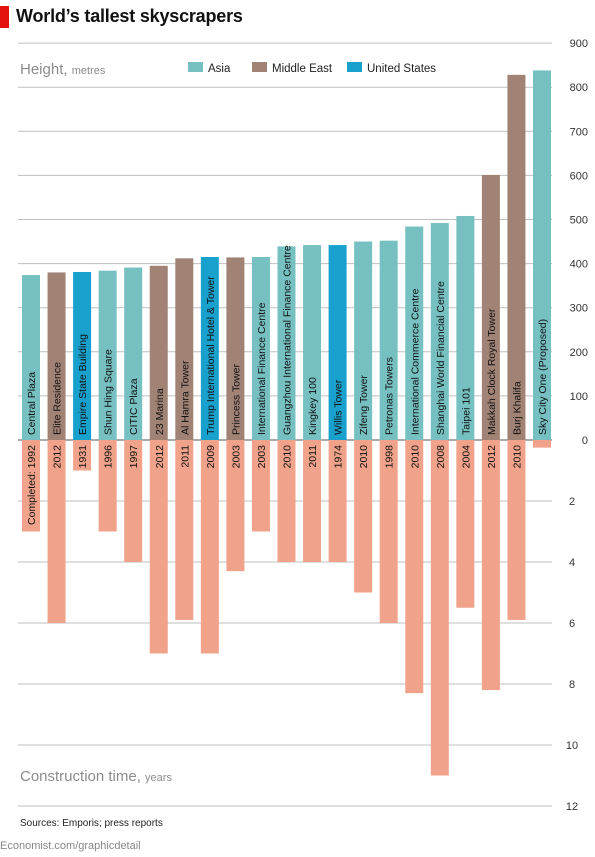 The width and height of the screenshot is (595, 857). Describe the element at coordinates (134, 406) in the screenshot. I see `building-name-label: CITIC Plaza` at that location.